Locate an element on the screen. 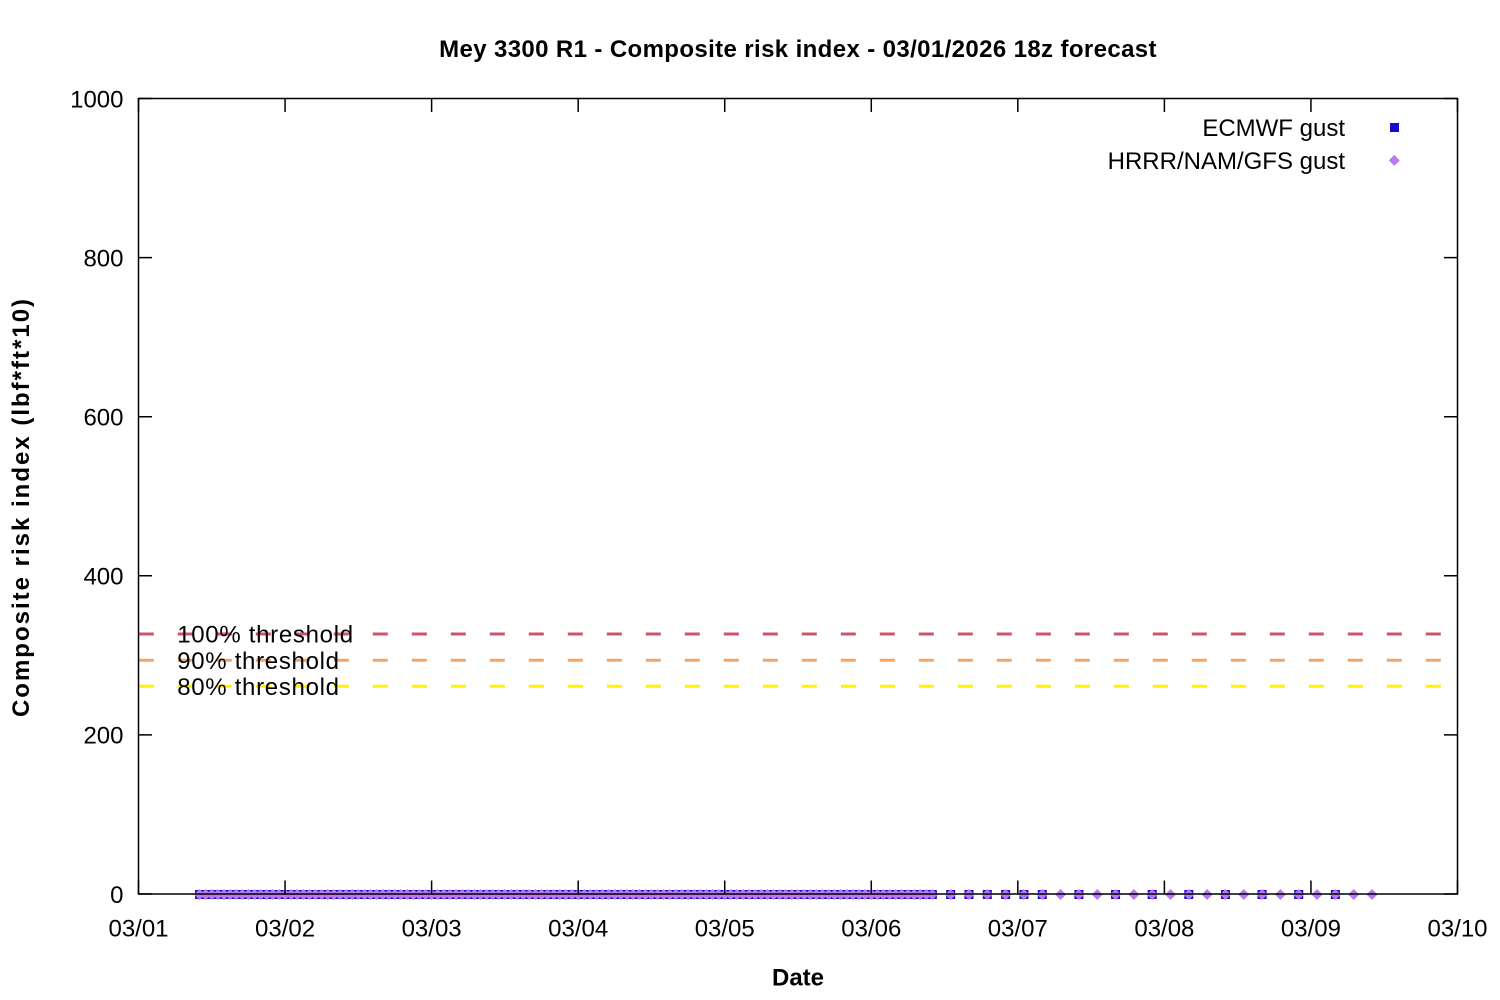 Image resolution: width=1500 pixels, height=1000 pixels. svg-text: 400 is located at coordinates (103, 577).